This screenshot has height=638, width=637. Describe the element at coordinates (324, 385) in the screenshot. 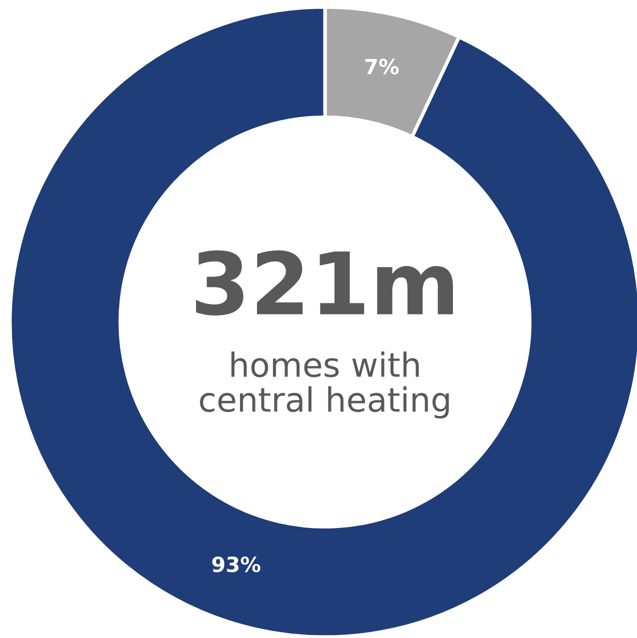

I see `text: homes with central heating` at that location.